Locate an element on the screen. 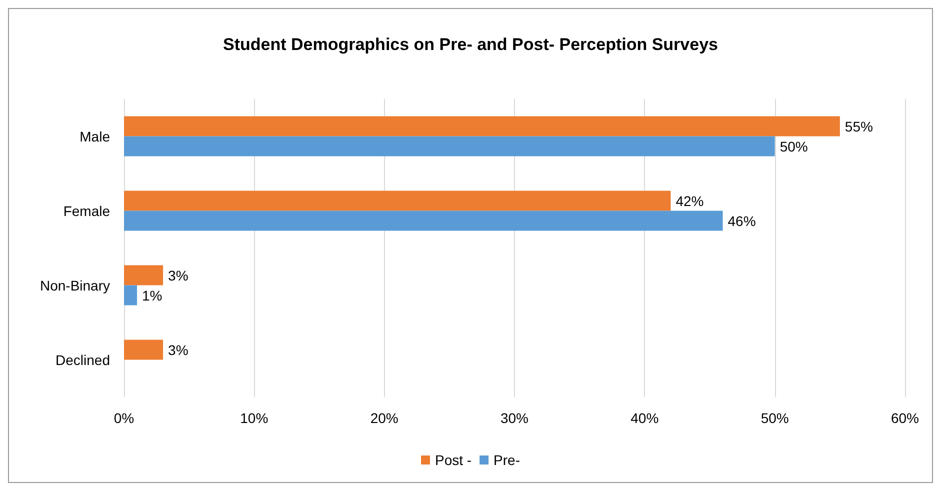  legend-label: Pre- is located at coordinates (507, 460).